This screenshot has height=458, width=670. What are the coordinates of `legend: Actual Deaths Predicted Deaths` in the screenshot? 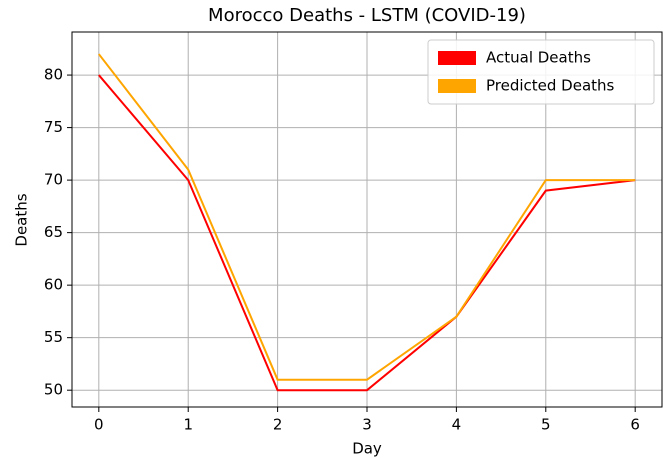 It's located at (541, 72).